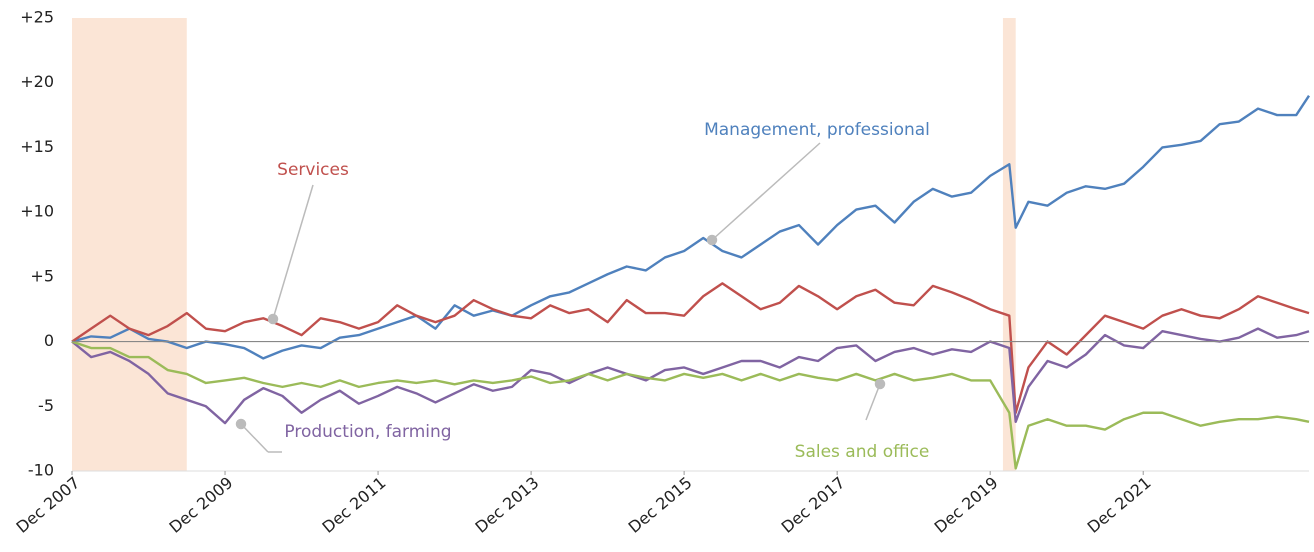  What do you see at coordinates (37, 81) in the screenshot?
I see `y-tick-label: +20` at bounding box center [37, 81].